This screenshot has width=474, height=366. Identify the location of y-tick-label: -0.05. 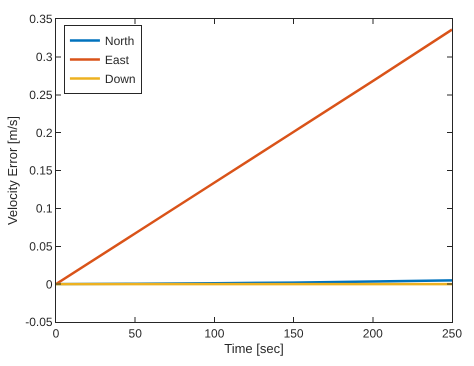
(39, 322).